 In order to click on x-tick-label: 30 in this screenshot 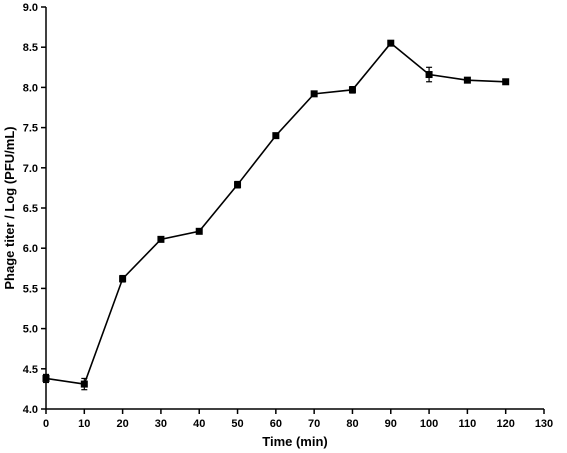, I will do `click(161, 424)`.